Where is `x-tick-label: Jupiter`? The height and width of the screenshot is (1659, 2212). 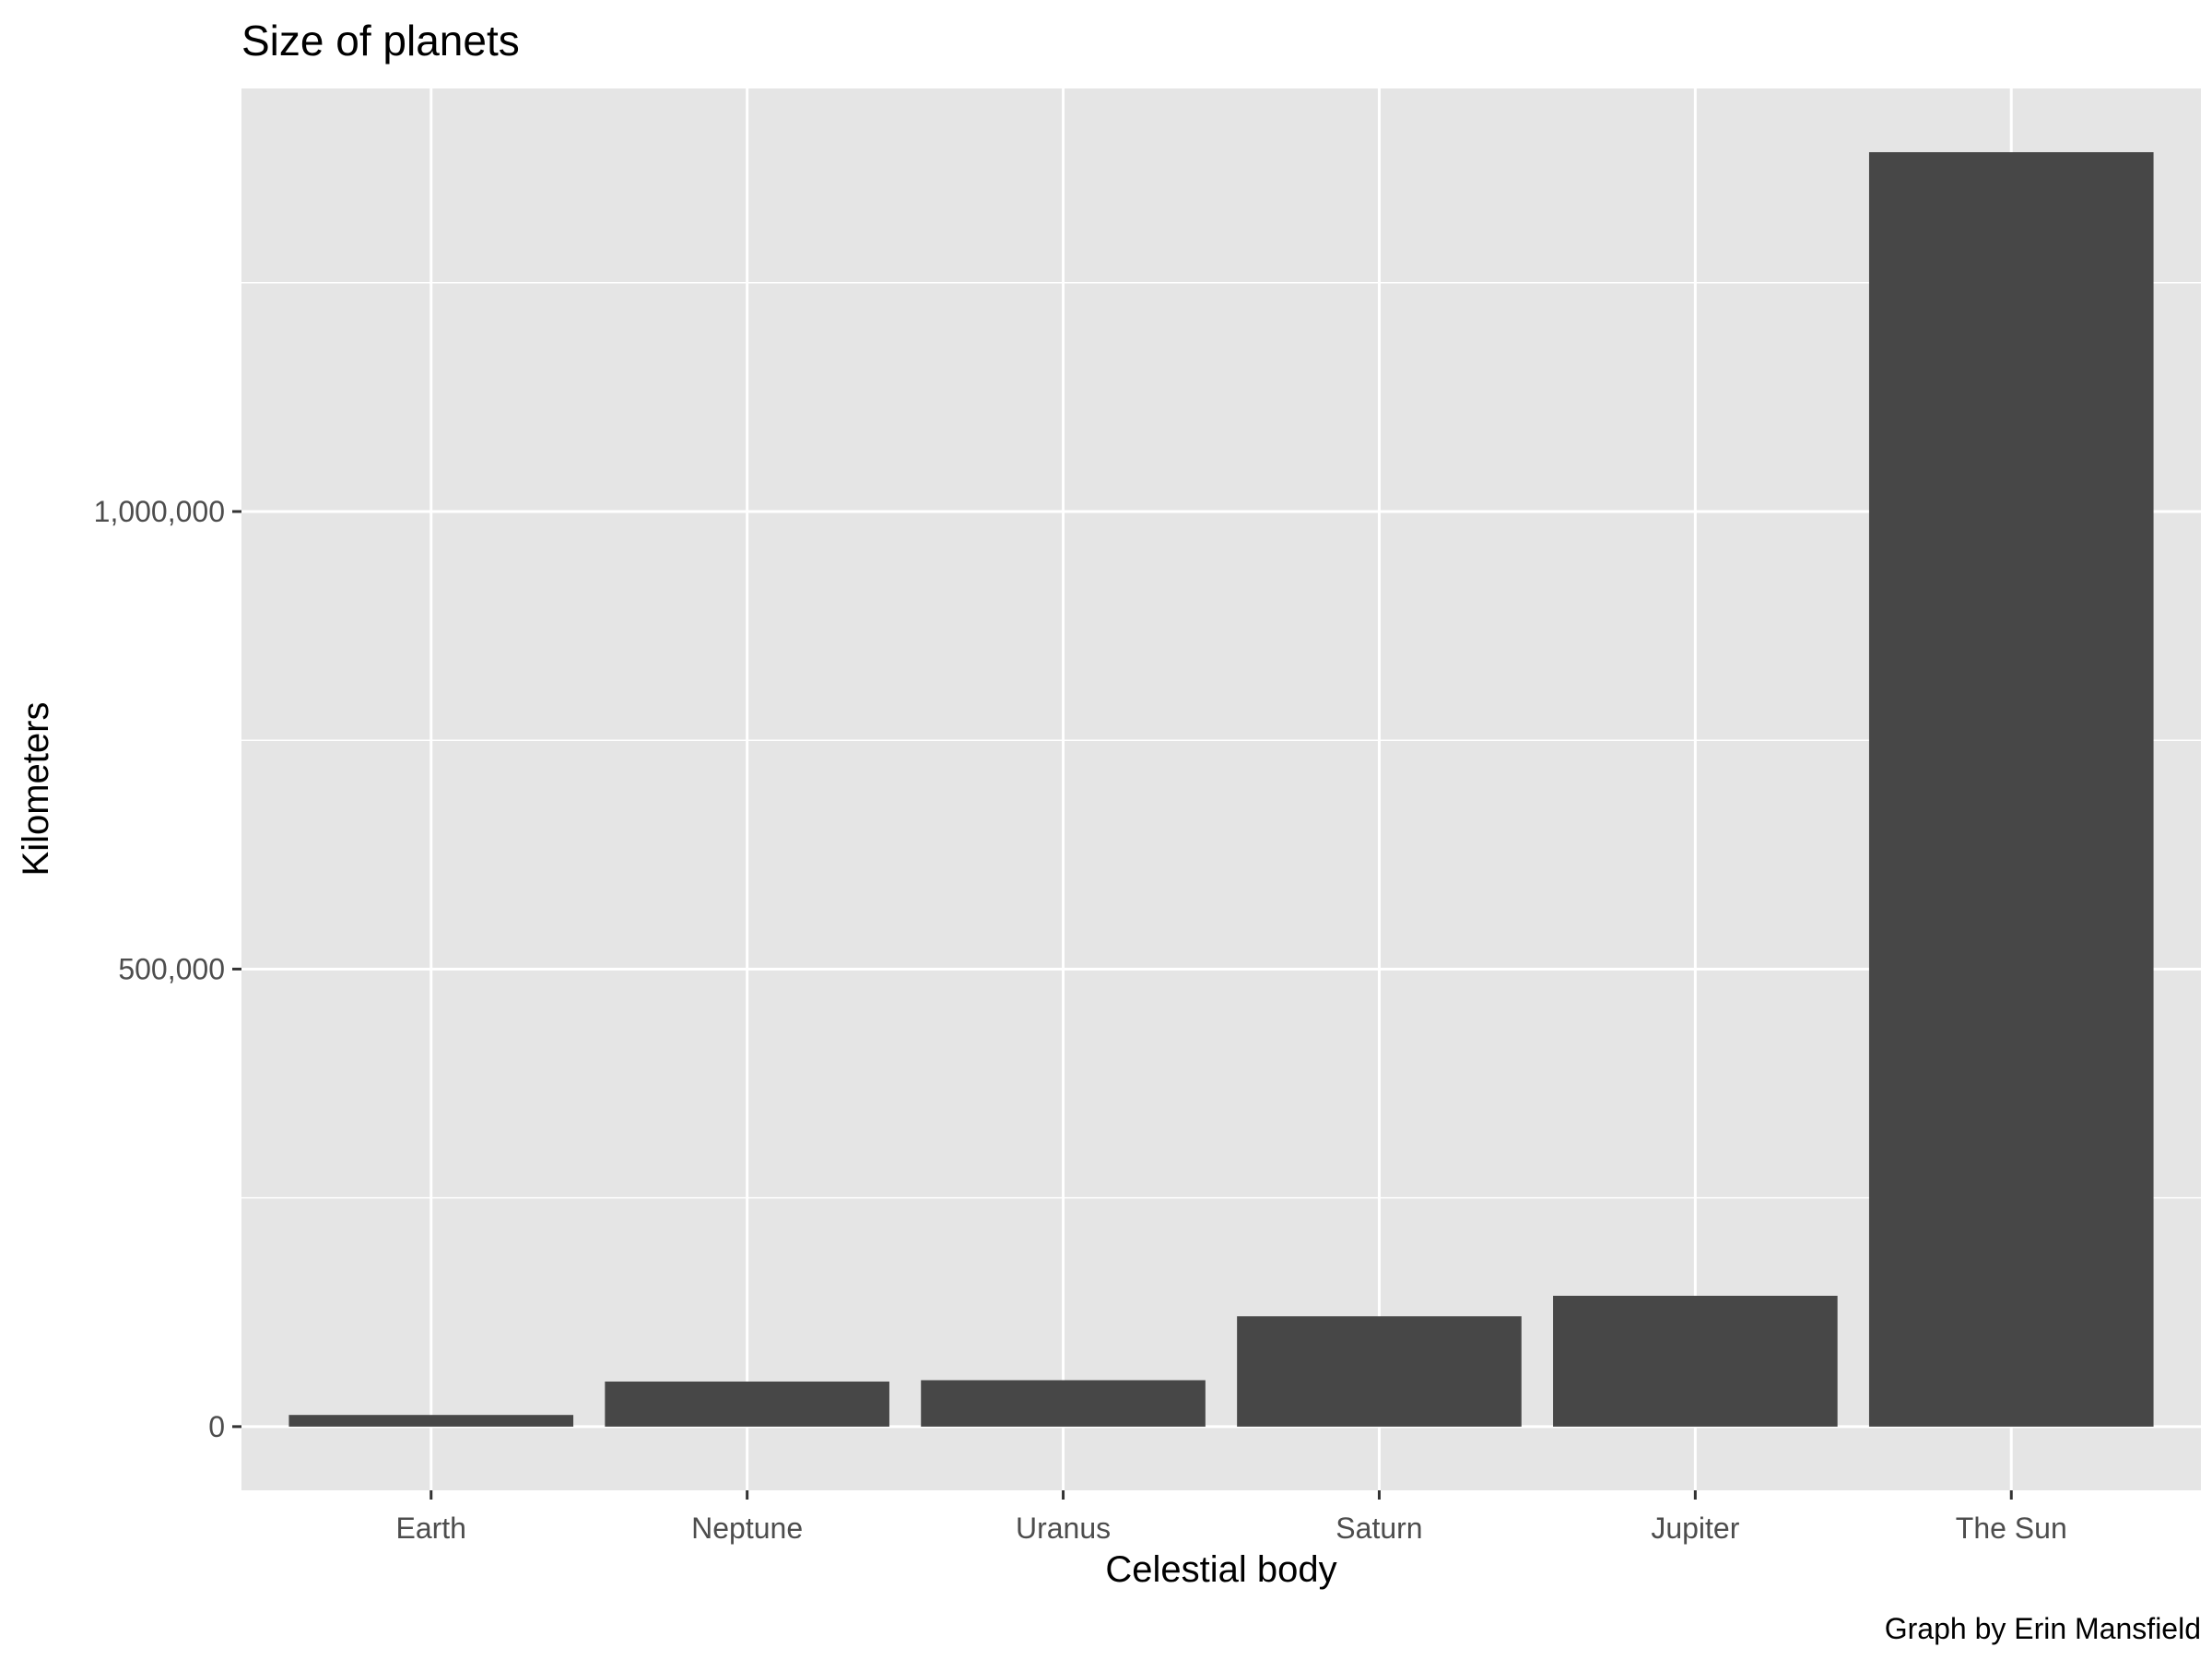
x-tick-label: Jupiter is located at coordinates (1695, 1528).